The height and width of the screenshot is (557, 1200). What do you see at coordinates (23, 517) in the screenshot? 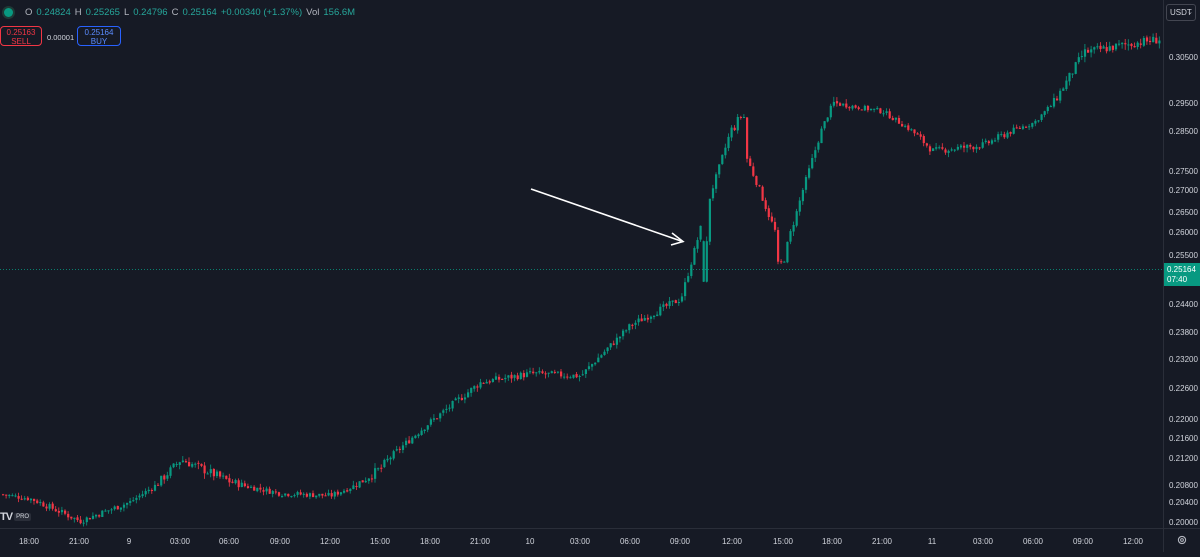
I see `pro-badge: PRO` at bounding box center [23, 517].